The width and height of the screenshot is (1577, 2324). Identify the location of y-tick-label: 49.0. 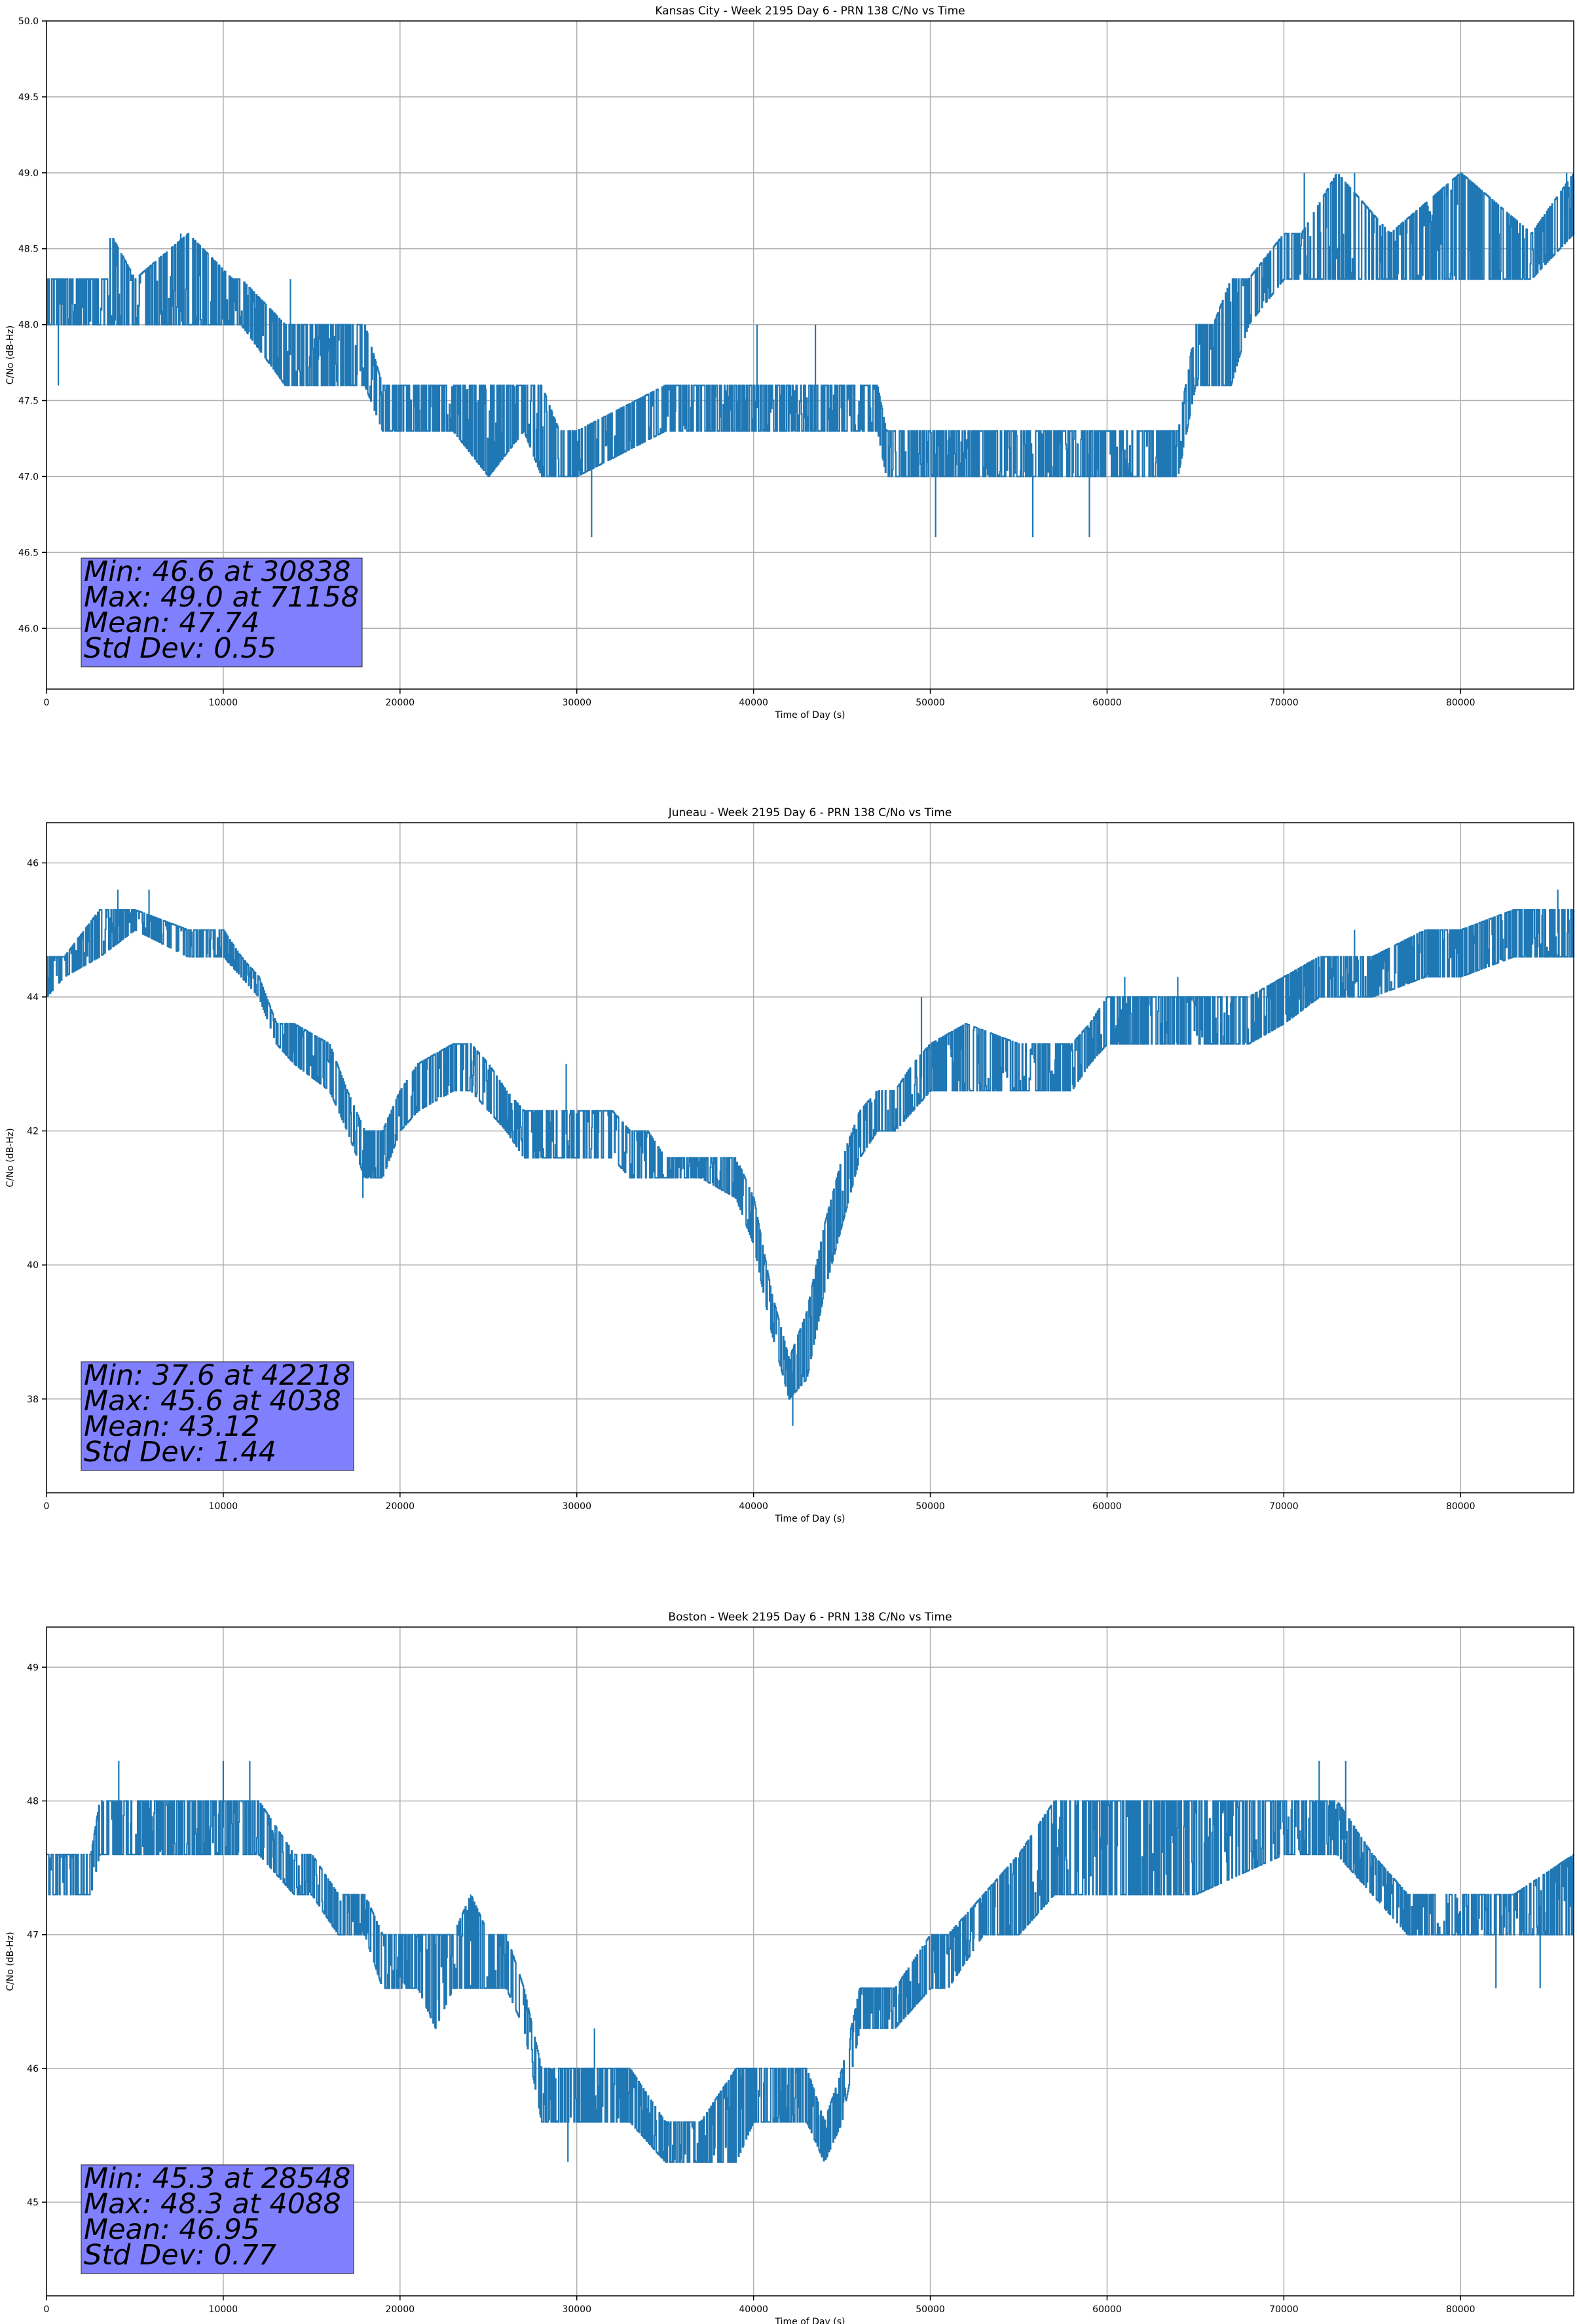
(28, 173).